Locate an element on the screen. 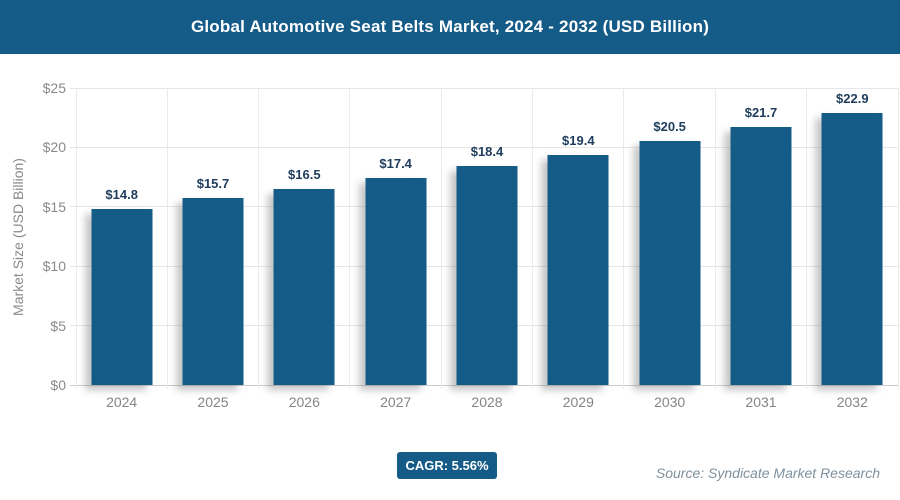 The width and height of the screenshot is (900, 500). bar-slot: $20.5 2030 is located at coordinates (669, 249).